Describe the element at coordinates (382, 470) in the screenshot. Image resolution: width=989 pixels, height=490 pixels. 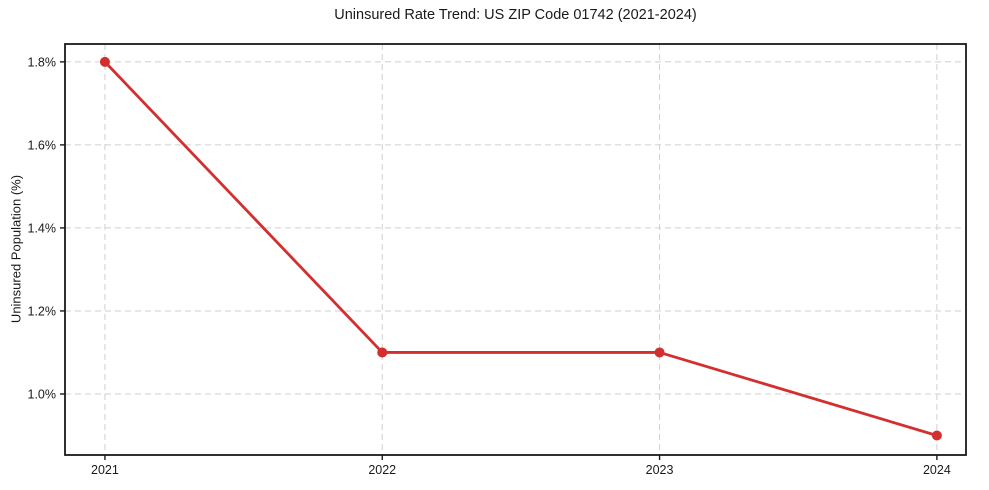
I see `x-tick-label: 2022` at that location.